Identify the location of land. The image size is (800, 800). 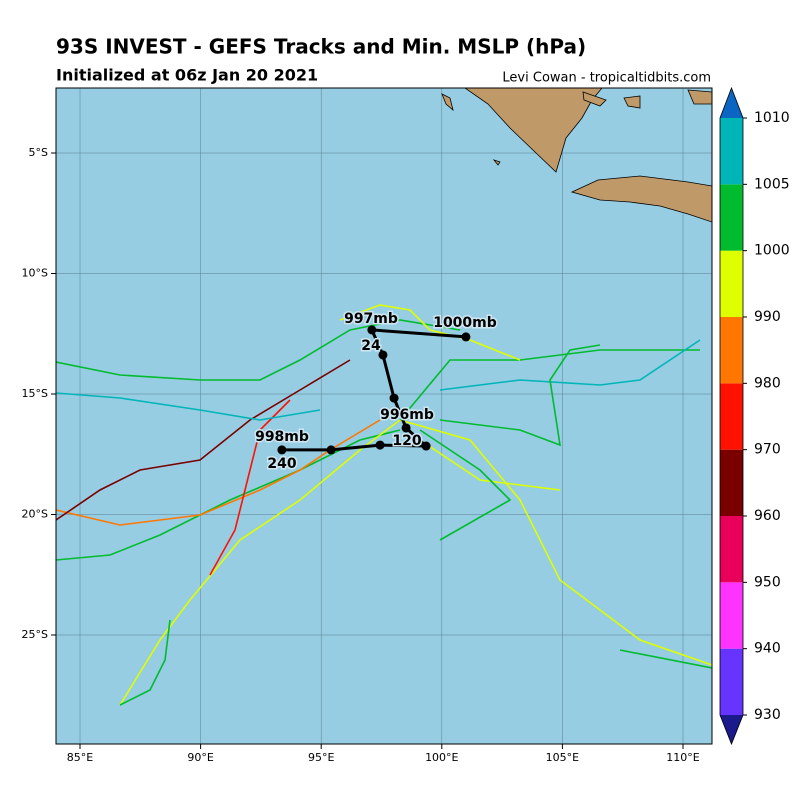
(576, 155).